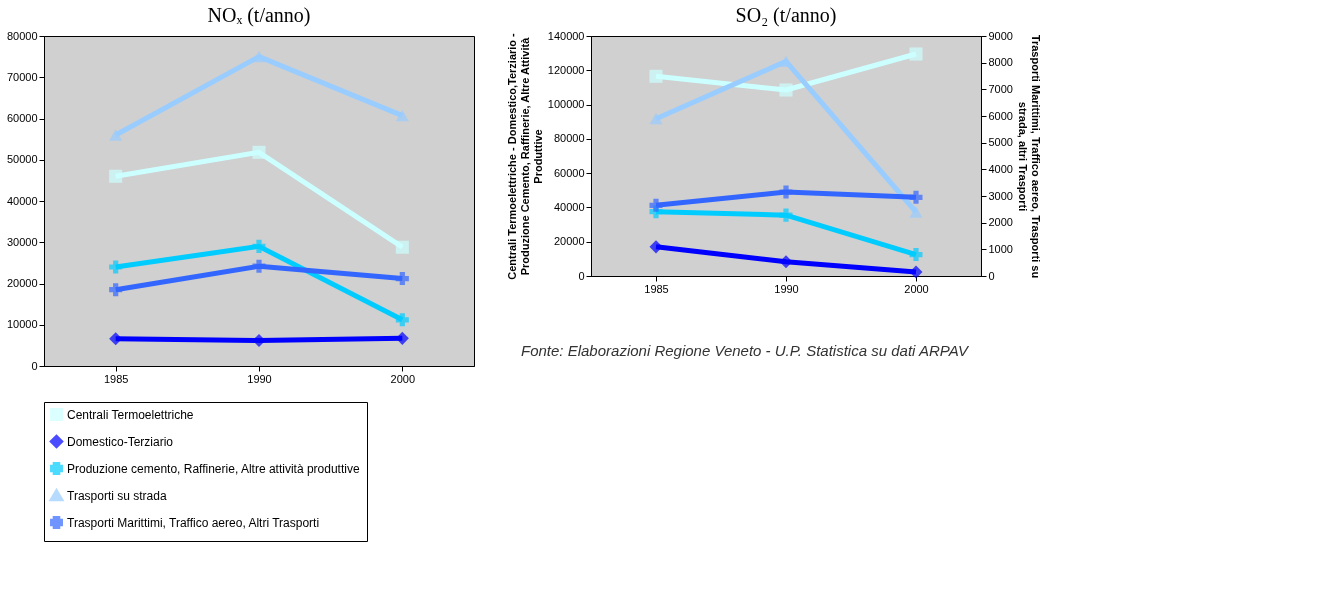 This screenshot has width=1332, height=590. What do you see at coordinates (566, 35) in the screenshot?
I see `y-tick-label: 140000` at bounding box center [566, 35].